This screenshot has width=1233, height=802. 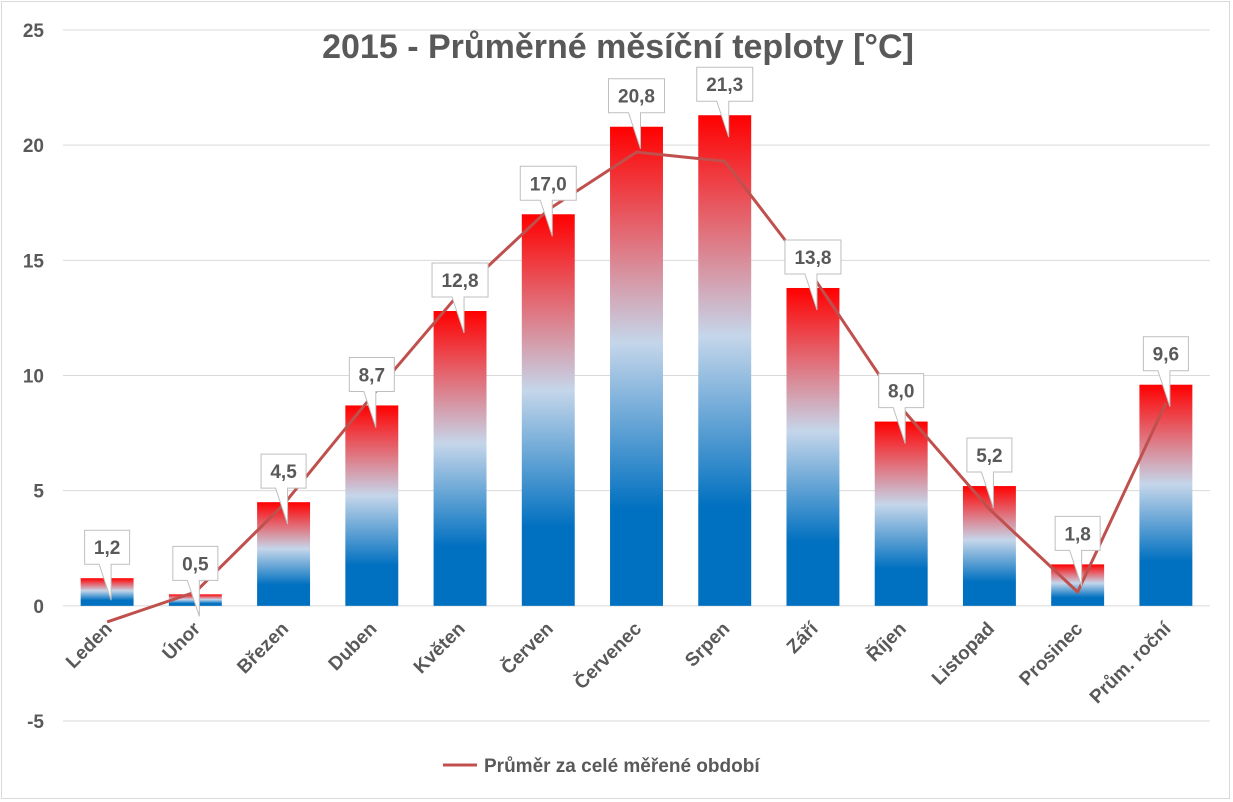 I want to click on y-tick-label: 5, so click(x=38, y=492).